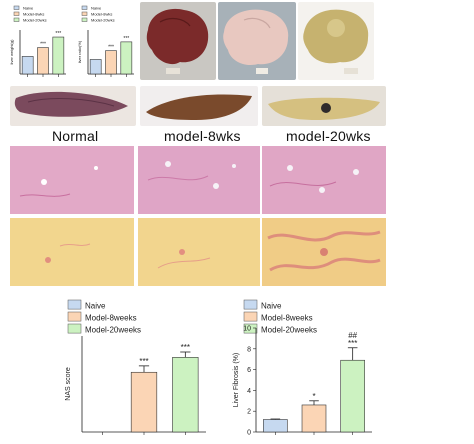 This screenshot has height=444, width=474. Describe the element at coordinates (202, 136) in the screenshot. I see `group-label-model-8wks: model-8wks` at that location.